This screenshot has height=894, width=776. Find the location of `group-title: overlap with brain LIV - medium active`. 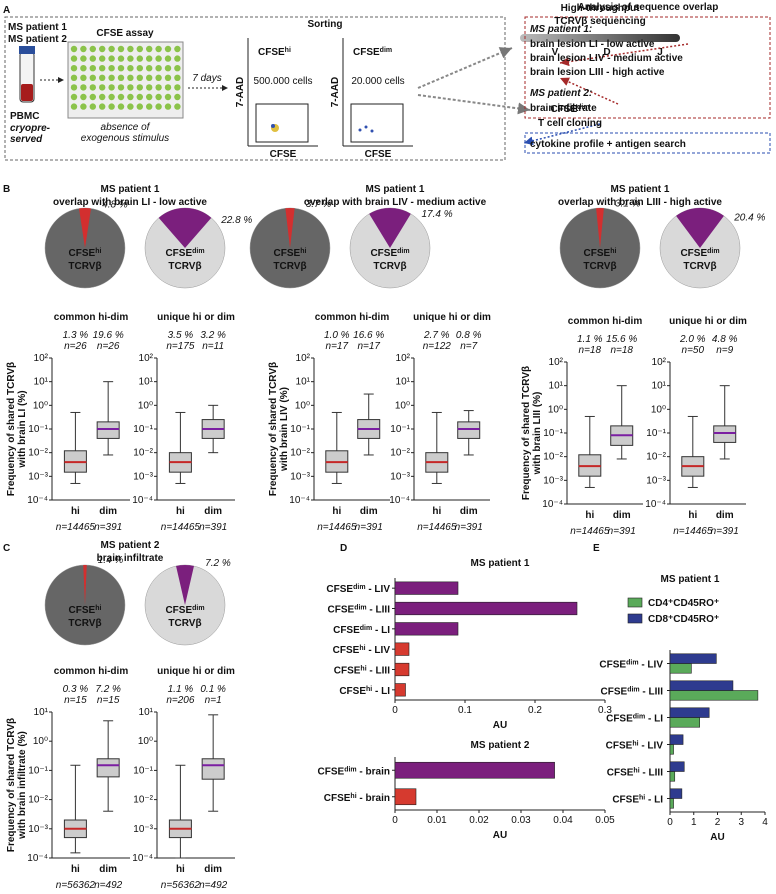

group-title: overlap with brain LIV - medium active is located at coordinates (395, 202).